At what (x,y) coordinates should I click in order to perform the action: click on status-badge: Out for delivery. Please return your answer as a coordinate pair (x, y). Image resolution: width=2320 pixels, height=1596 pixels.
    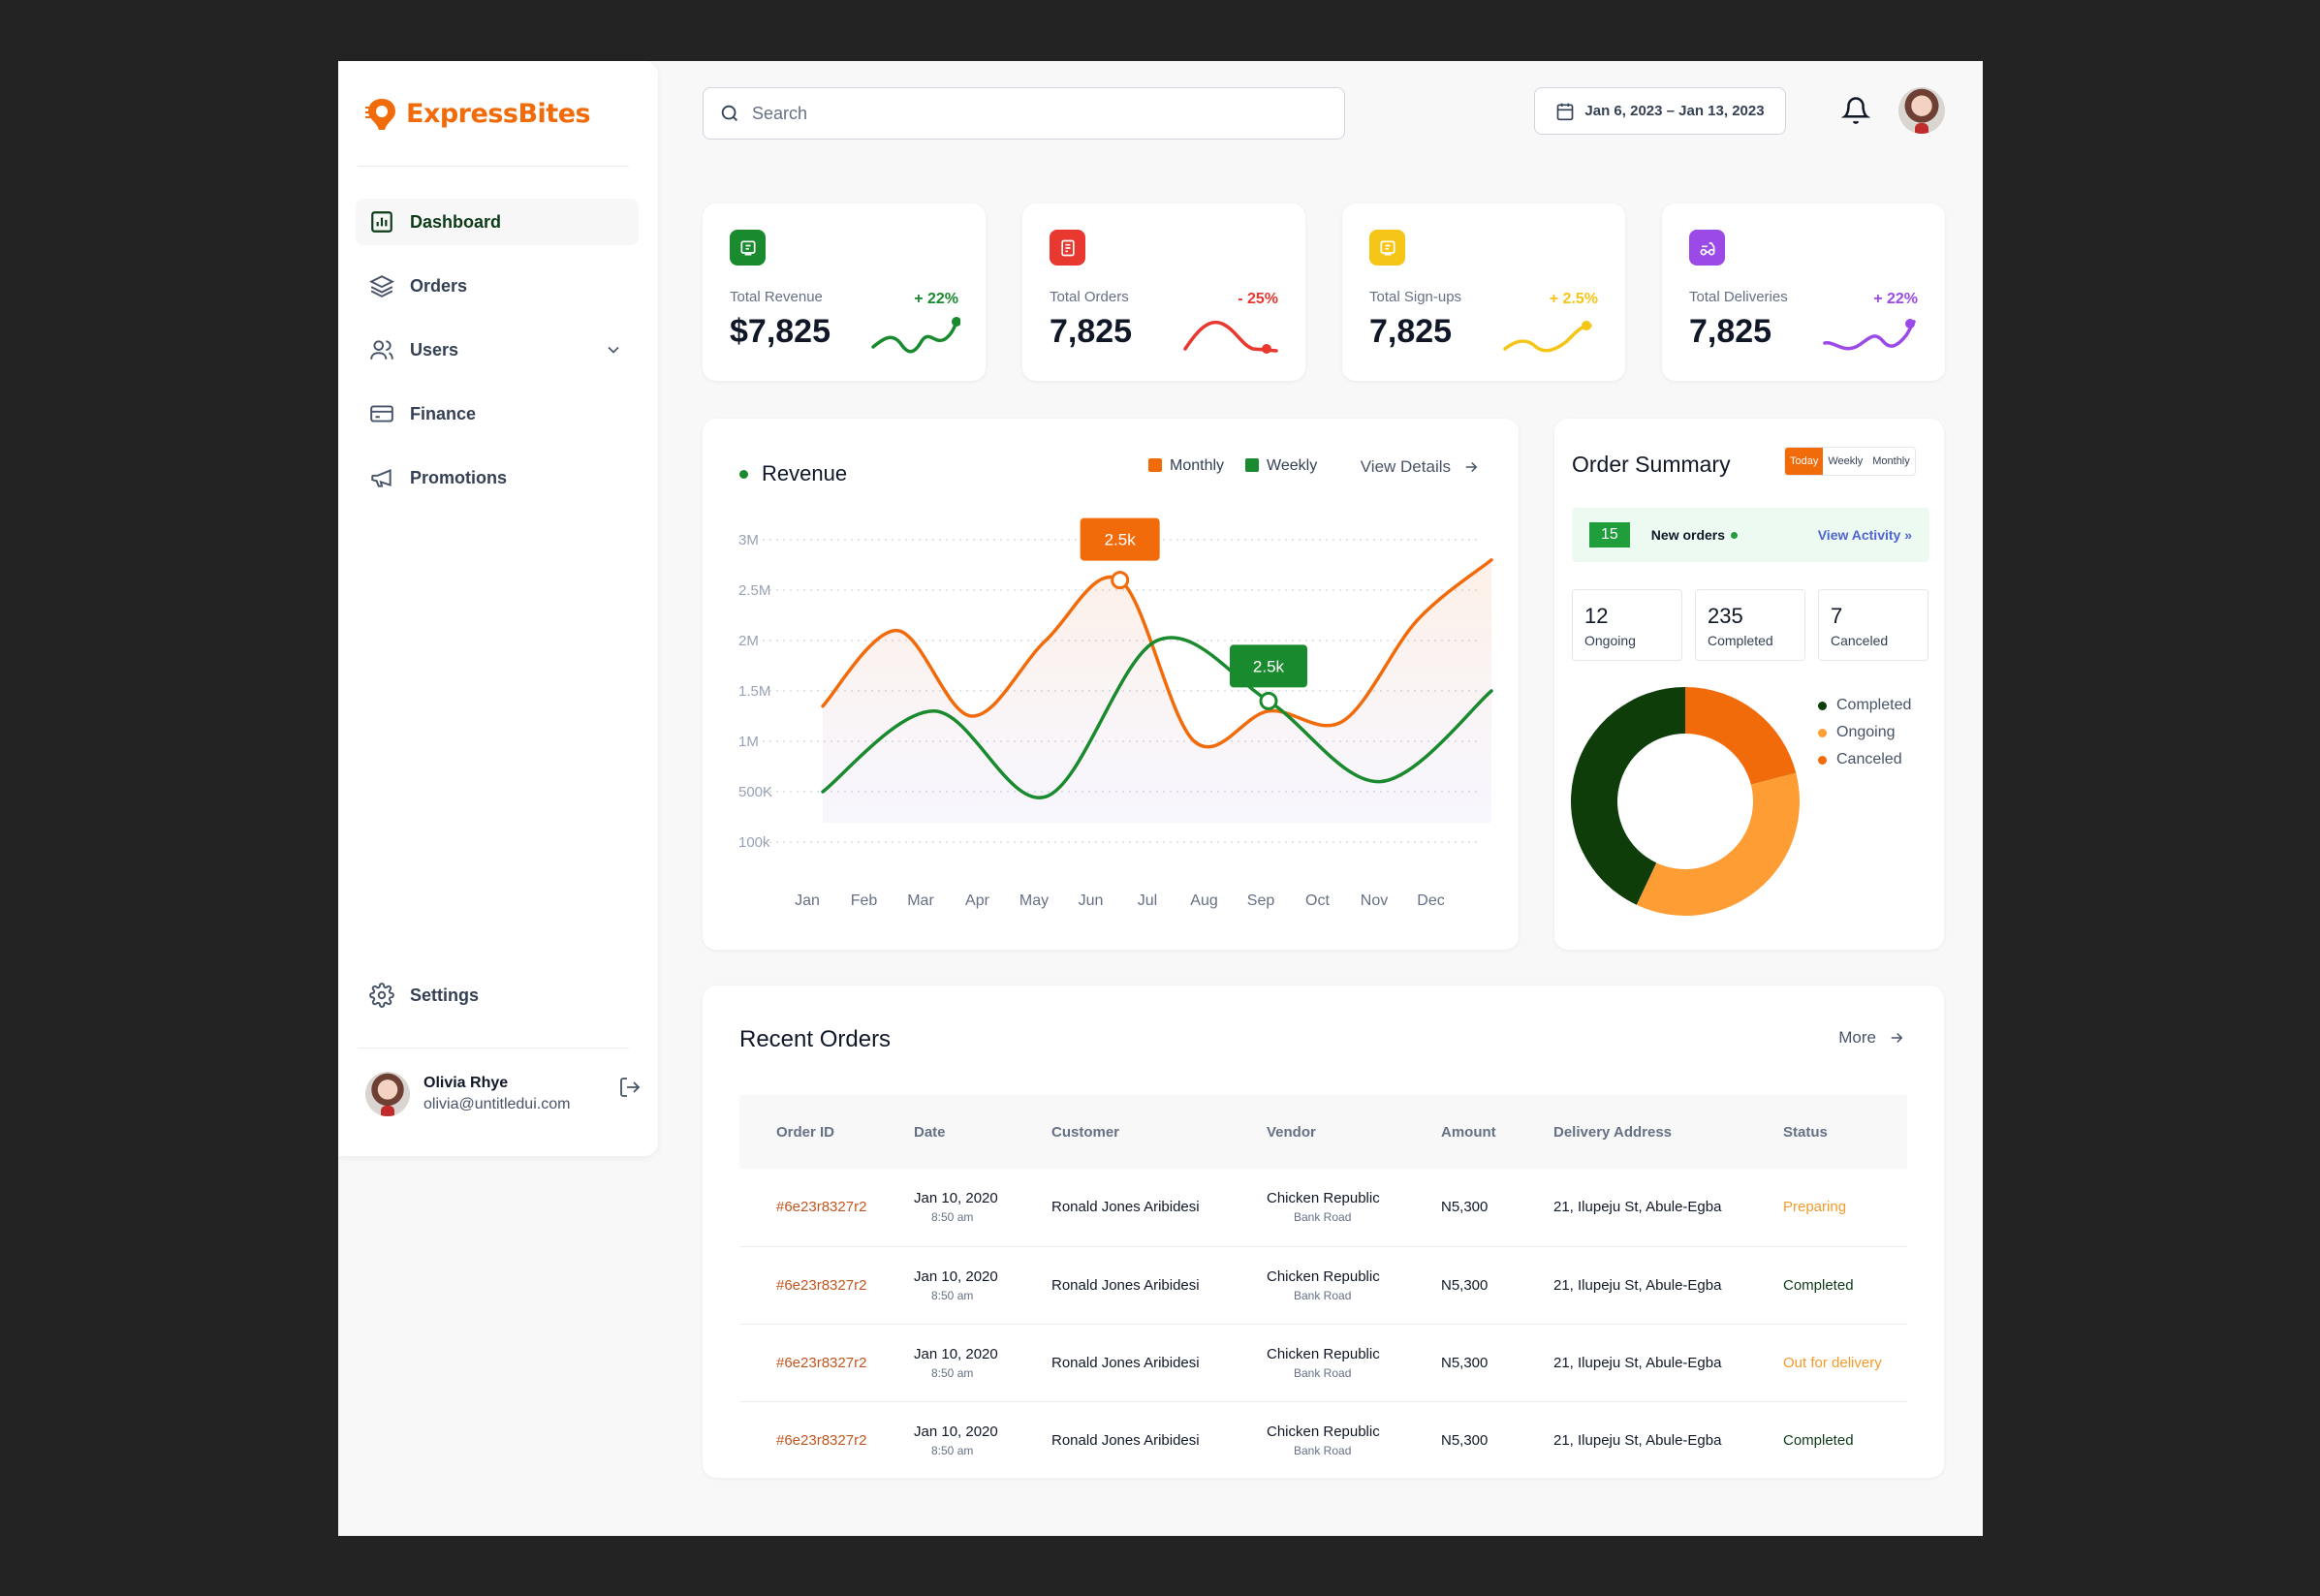
    Looking at the image, I should click on (1832, 1362).